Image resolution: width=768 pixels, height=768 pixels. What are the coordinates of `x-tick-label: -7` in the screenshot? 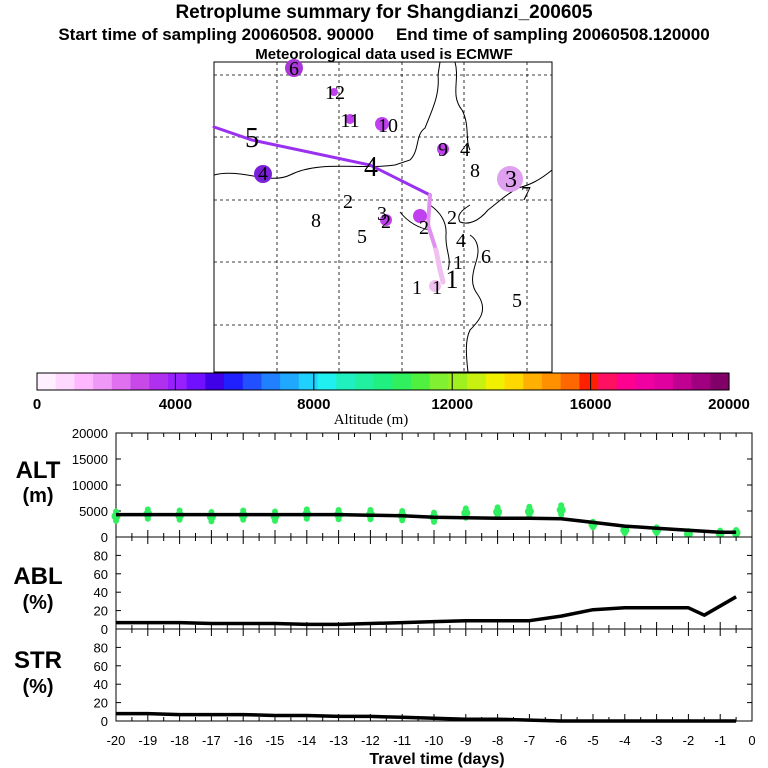 It's located at (530, 740).